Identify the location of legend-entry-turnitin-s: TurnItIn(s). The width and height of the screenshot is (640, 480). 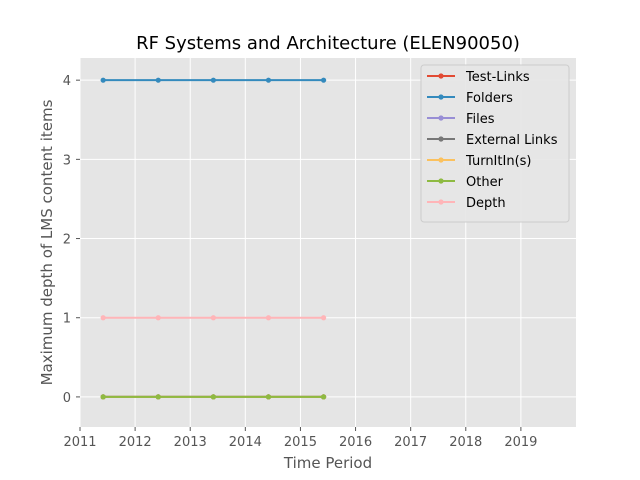
(479, 161).